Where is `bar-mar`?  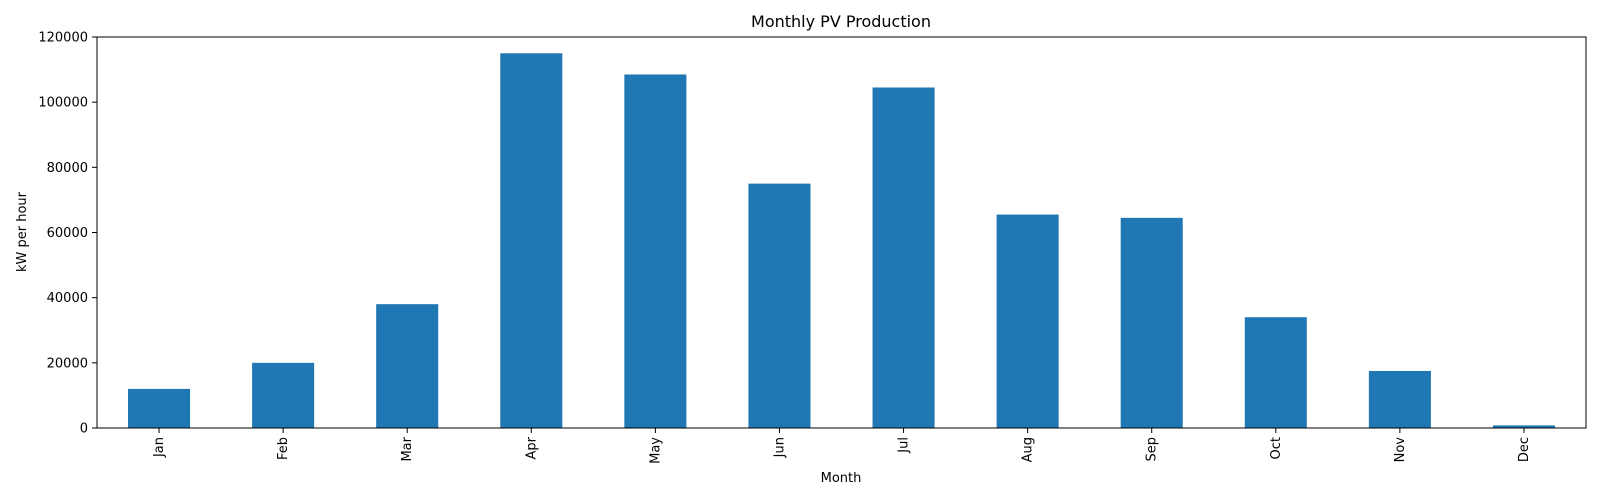 bar-mar is located at coordinates (407, 366).